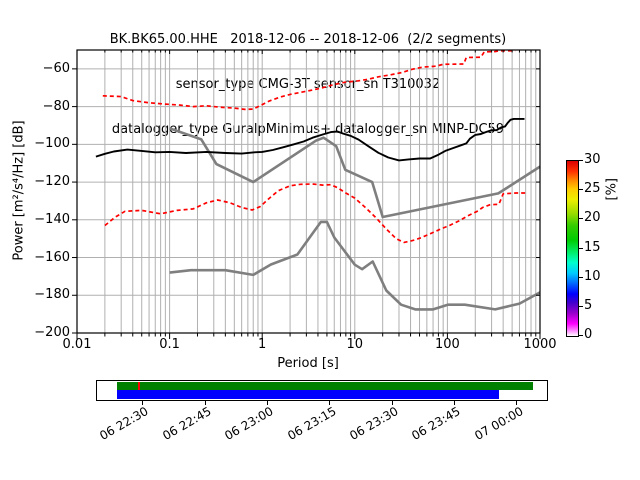 The image size is (640, 480). I want to click on colorbar-tick-label: 0, so click(588, 334).